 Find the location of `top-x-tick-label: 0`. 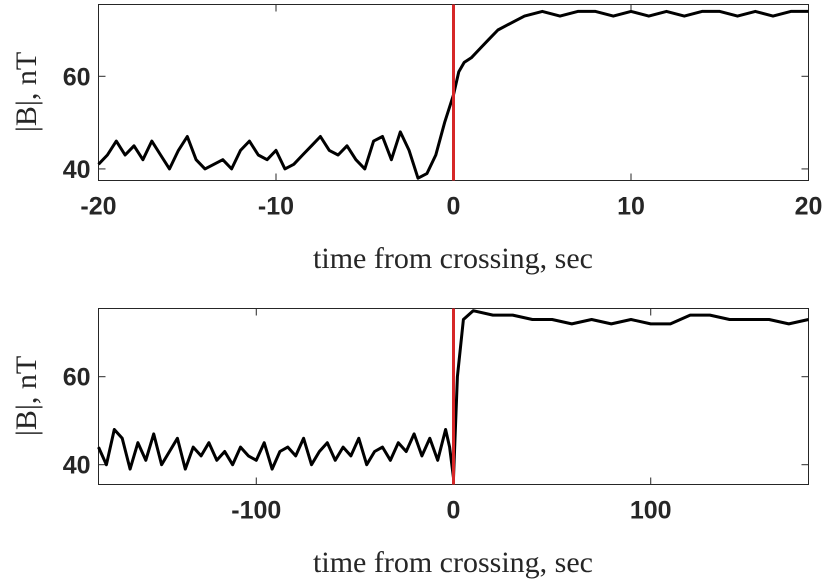

top-x-tick-label: 0 is located at coordinates (454, 207).